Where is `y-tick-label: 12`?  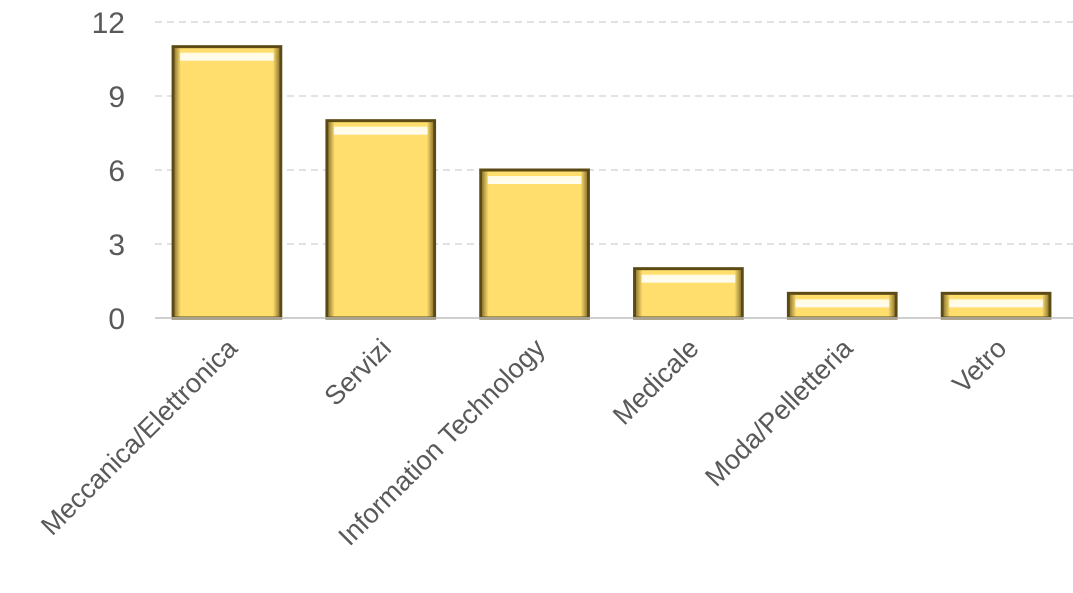
y-tick-label: 12 is located at coordinates (108, 23).